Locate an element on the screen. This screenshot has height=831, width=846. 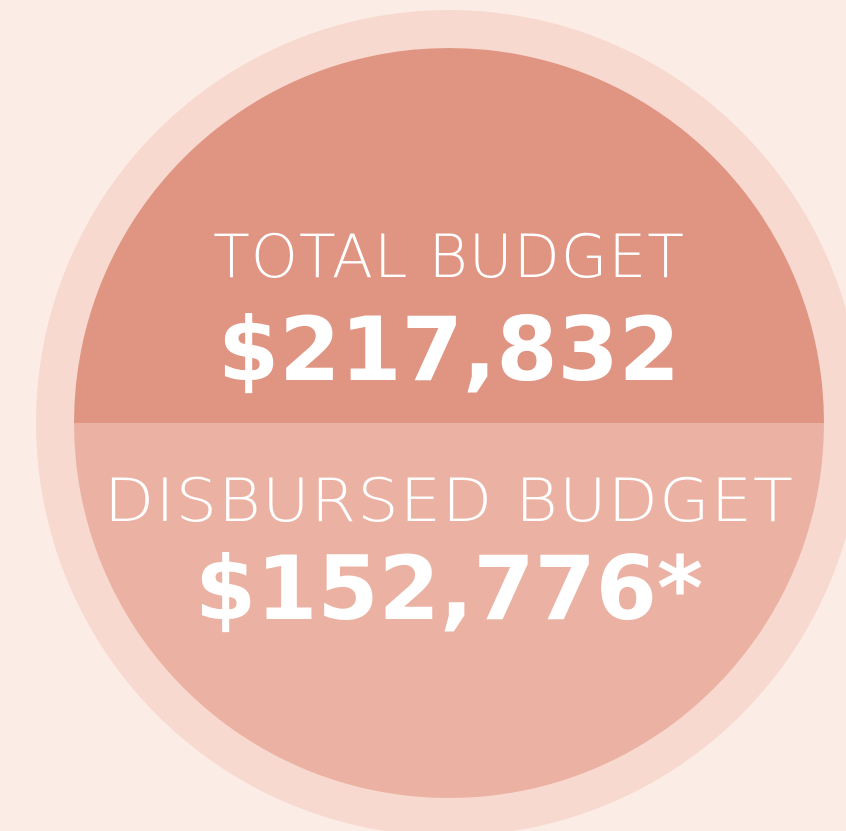
top-amount: $217,832 is located at coordinates (449, 349).